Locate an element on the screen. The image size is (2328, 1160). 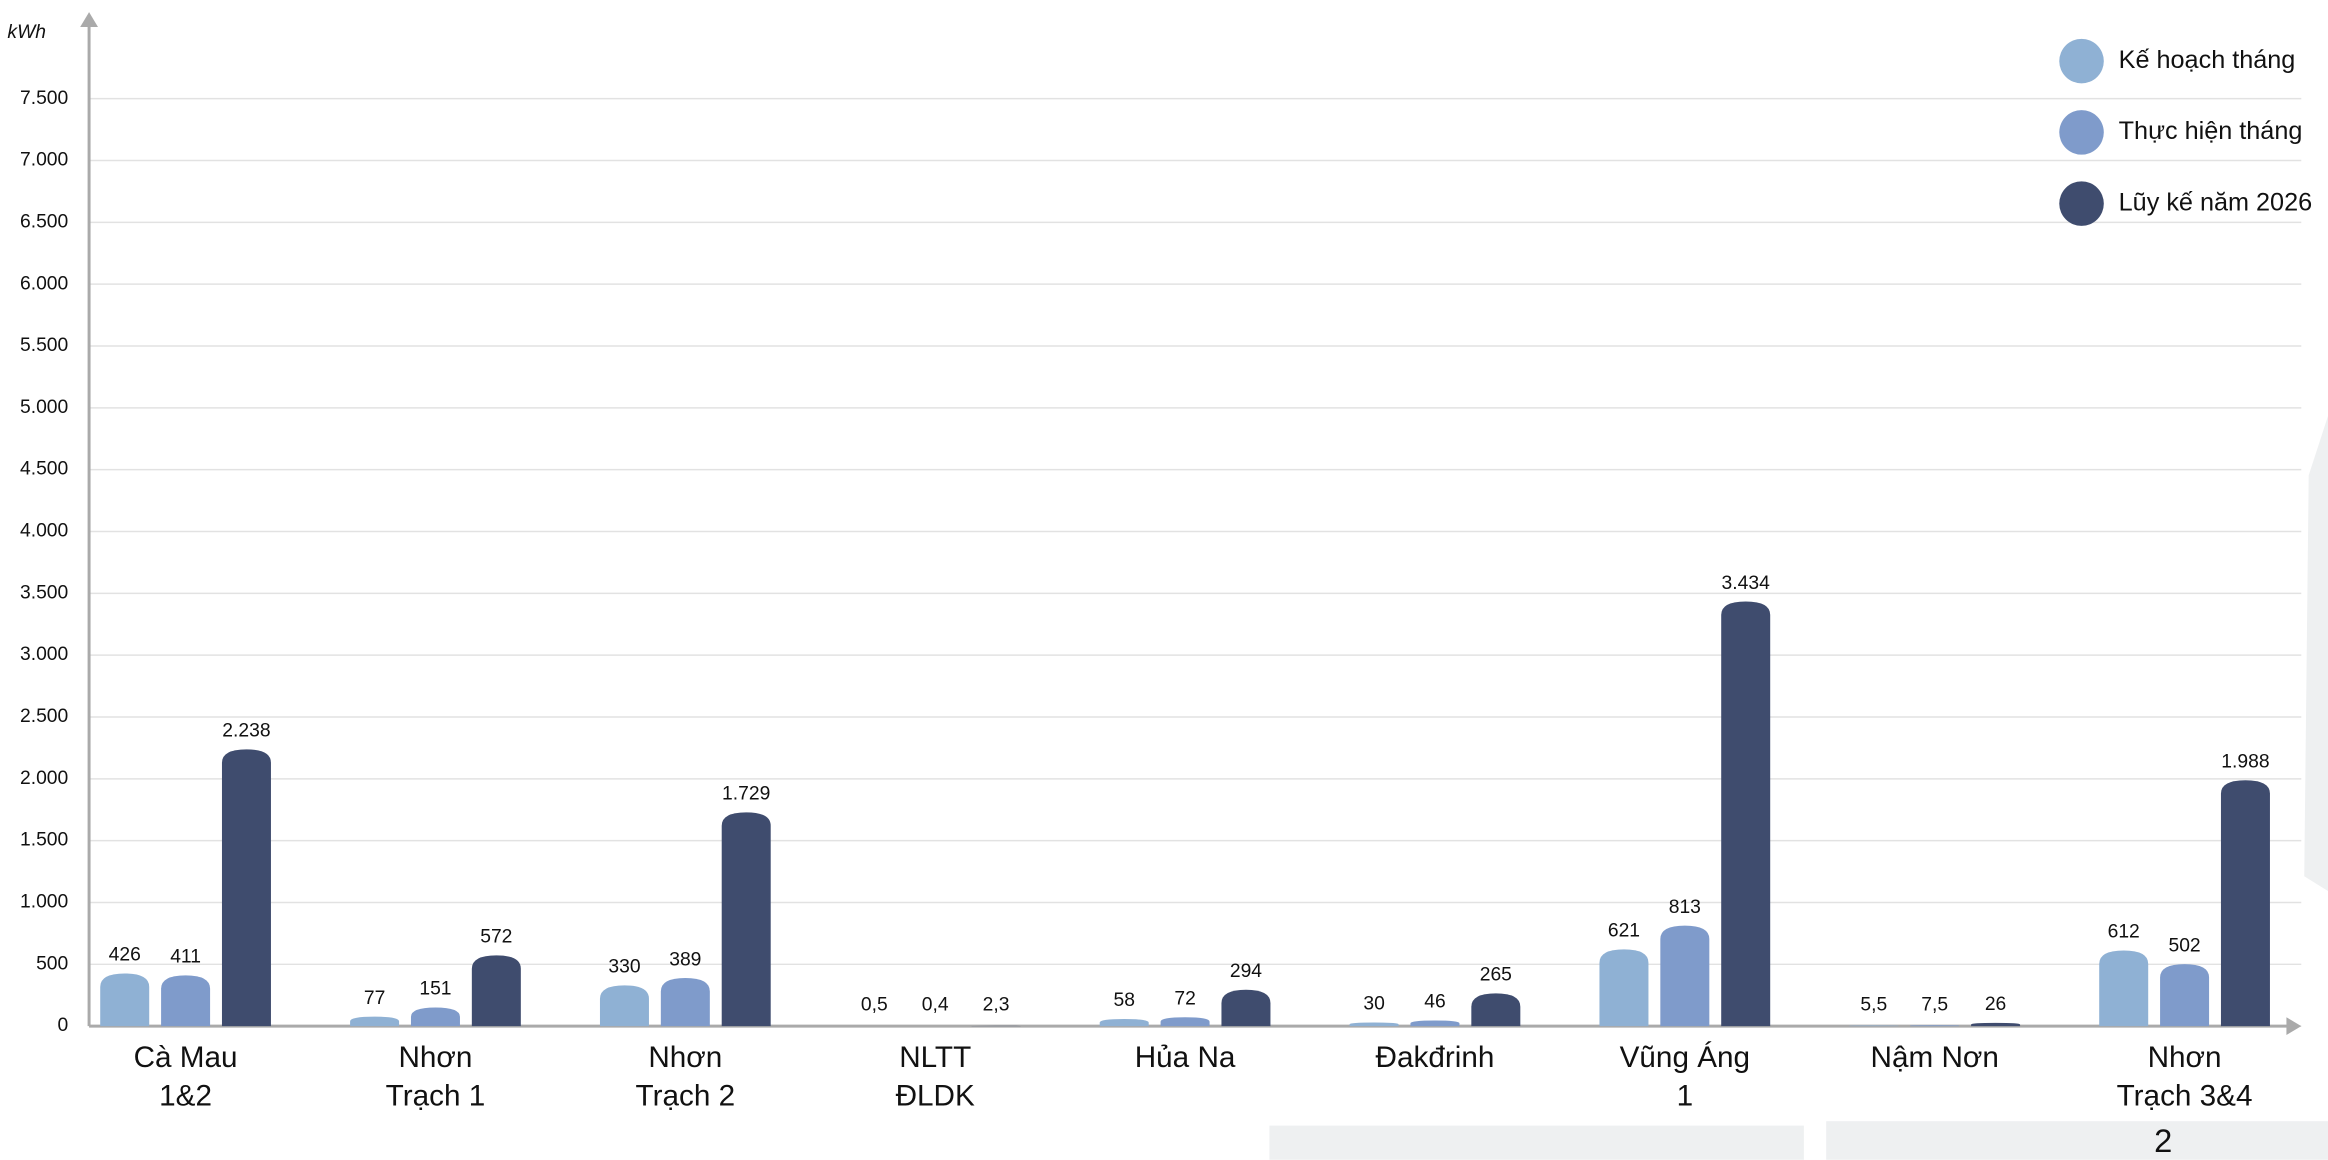
value-label: 426 is located at coordinates (125, 955).